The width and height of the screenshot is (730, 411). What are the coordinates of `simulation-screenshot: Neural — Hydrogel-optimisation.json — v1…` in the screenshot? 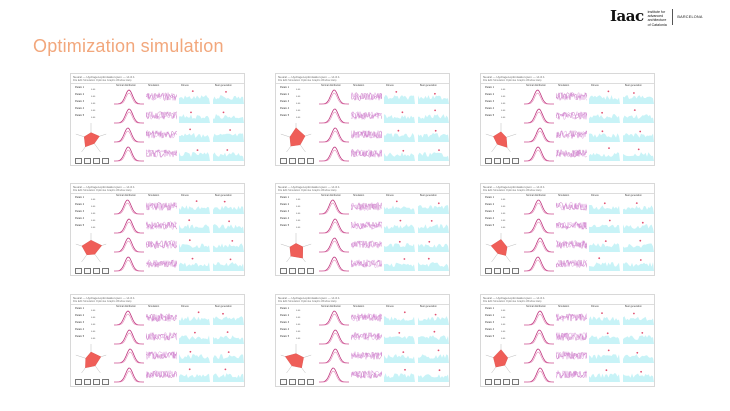 It's located at (362, 119).